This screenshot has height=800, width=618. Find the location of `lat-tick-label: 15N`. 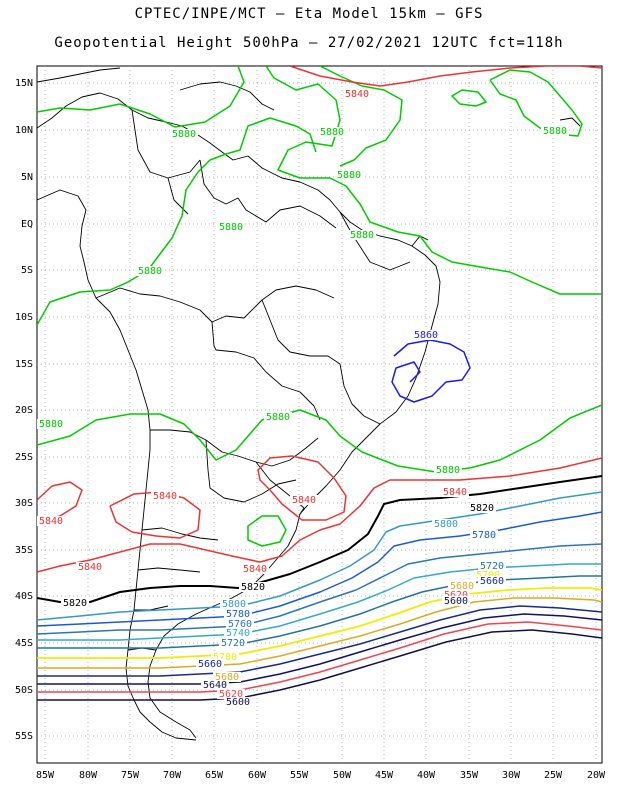

lat-tick-label: 15N is located at coordinates (24, 83).